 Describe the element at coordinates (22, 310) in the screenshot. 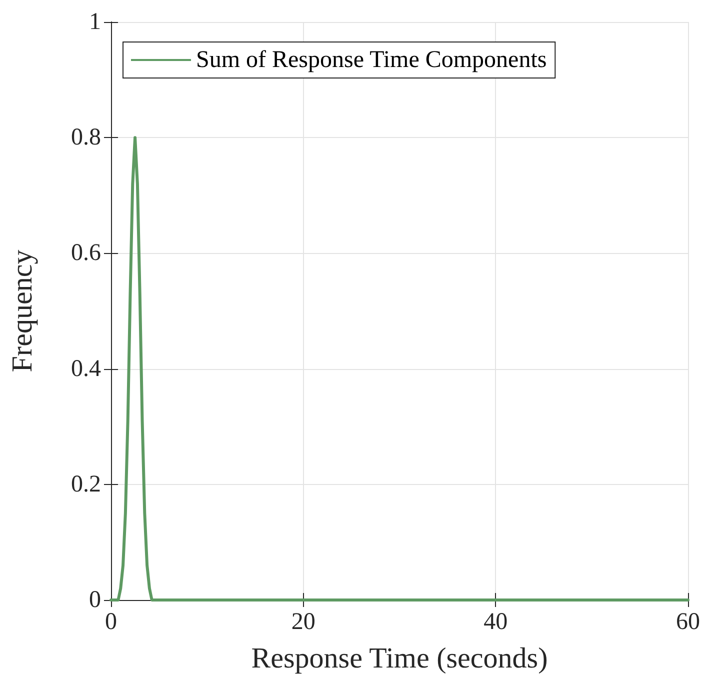

I see `y-axis-title: Frequency` at that location.